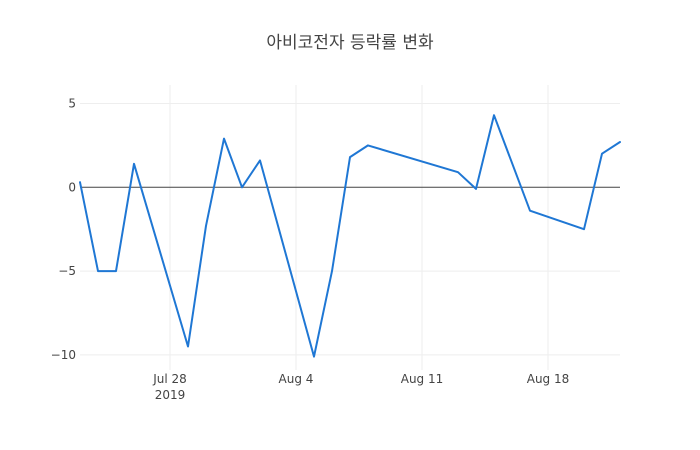  Describe the element at coordinates (296, 379) in the screenshot. I see `x-tick-label-1: Aug 4` at that location.